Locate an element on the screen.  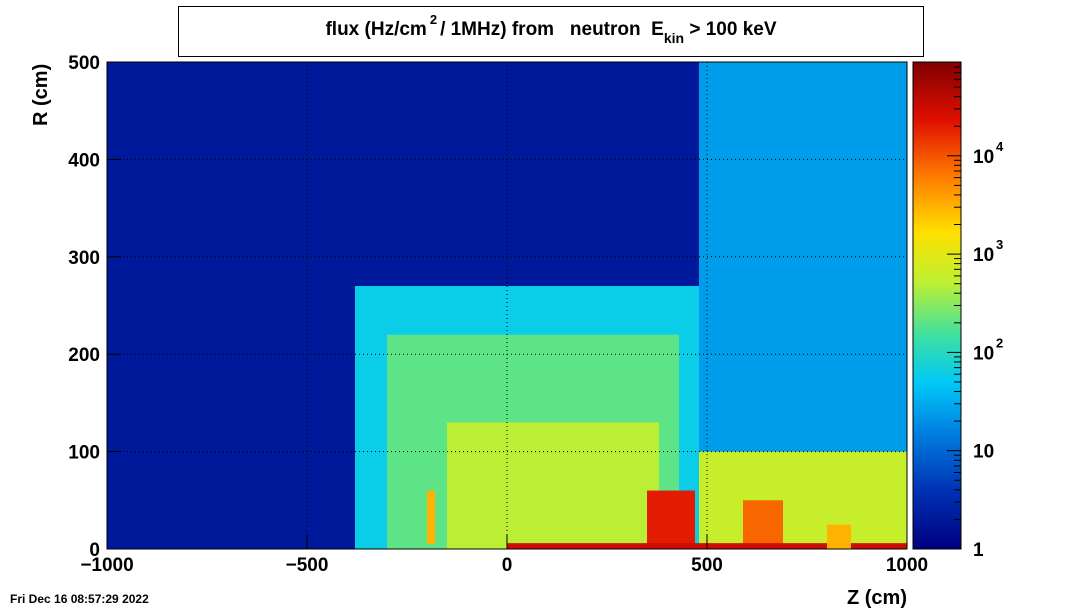
y-axis: 0 100 200 300 400 500 is located at coordinates (94, 307).